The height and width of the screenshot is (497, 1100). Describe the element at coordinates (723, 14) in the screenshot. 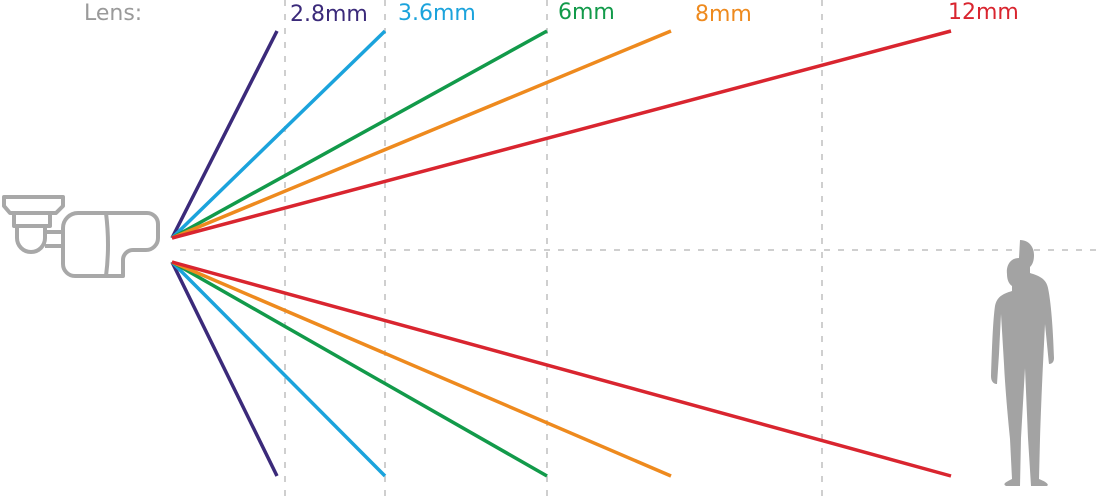

I see `lens-label-8: 8mm` at that location.